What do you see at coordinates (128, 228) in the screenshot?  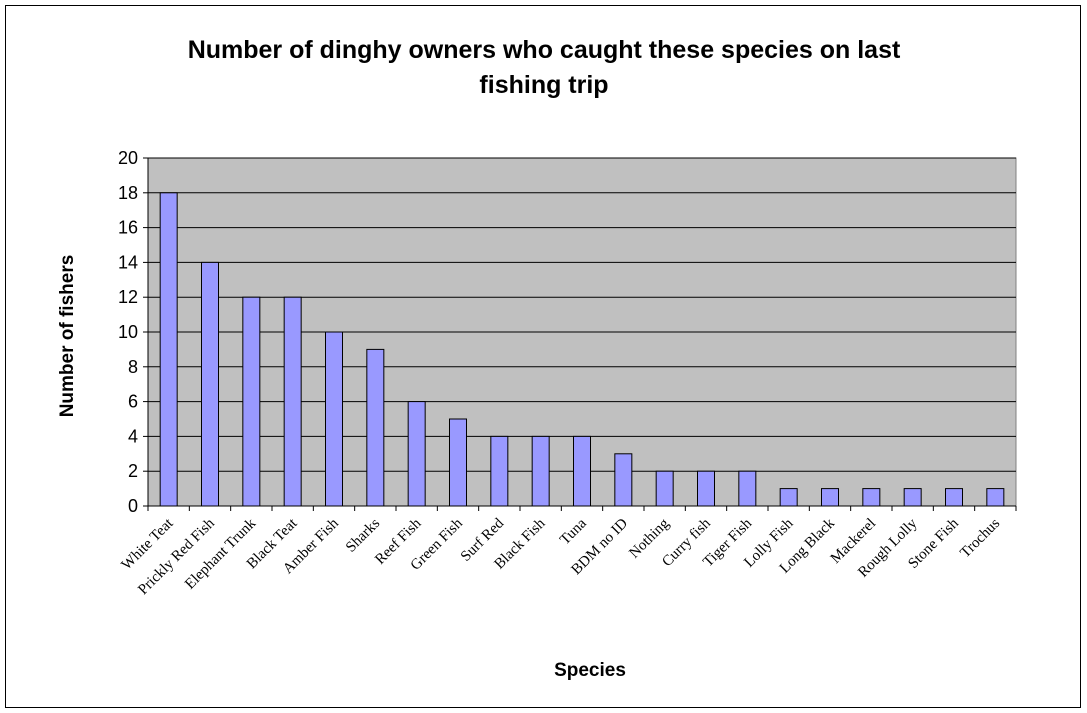 I see `y-tick-label: 16` at bounding box center [128, 228].